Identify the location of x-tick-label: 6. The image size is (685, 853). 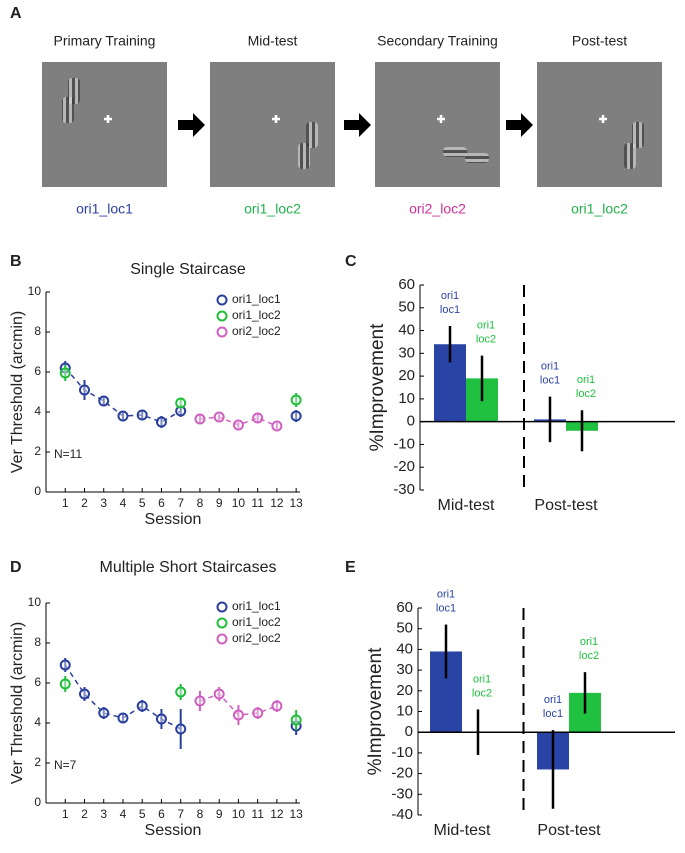
(161, 503).